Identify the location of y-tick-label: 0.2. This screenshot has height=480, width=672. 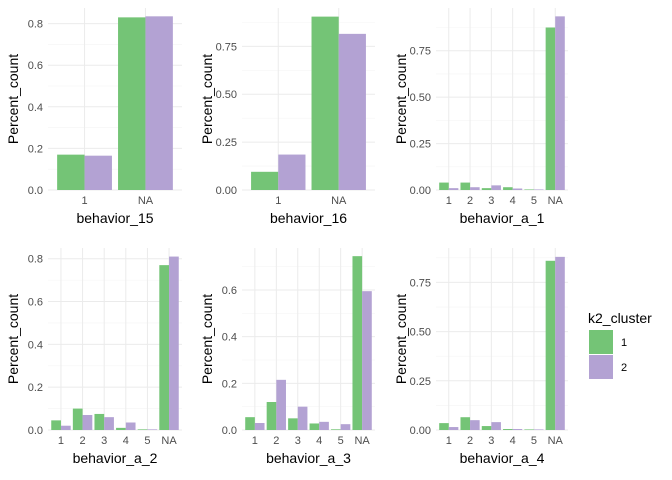
(35, 388).